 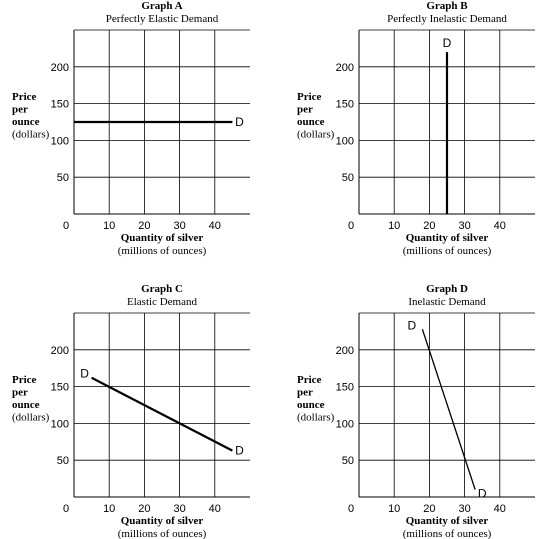 I want to click on chart-title: Graph D, so click(x=447, y=289).